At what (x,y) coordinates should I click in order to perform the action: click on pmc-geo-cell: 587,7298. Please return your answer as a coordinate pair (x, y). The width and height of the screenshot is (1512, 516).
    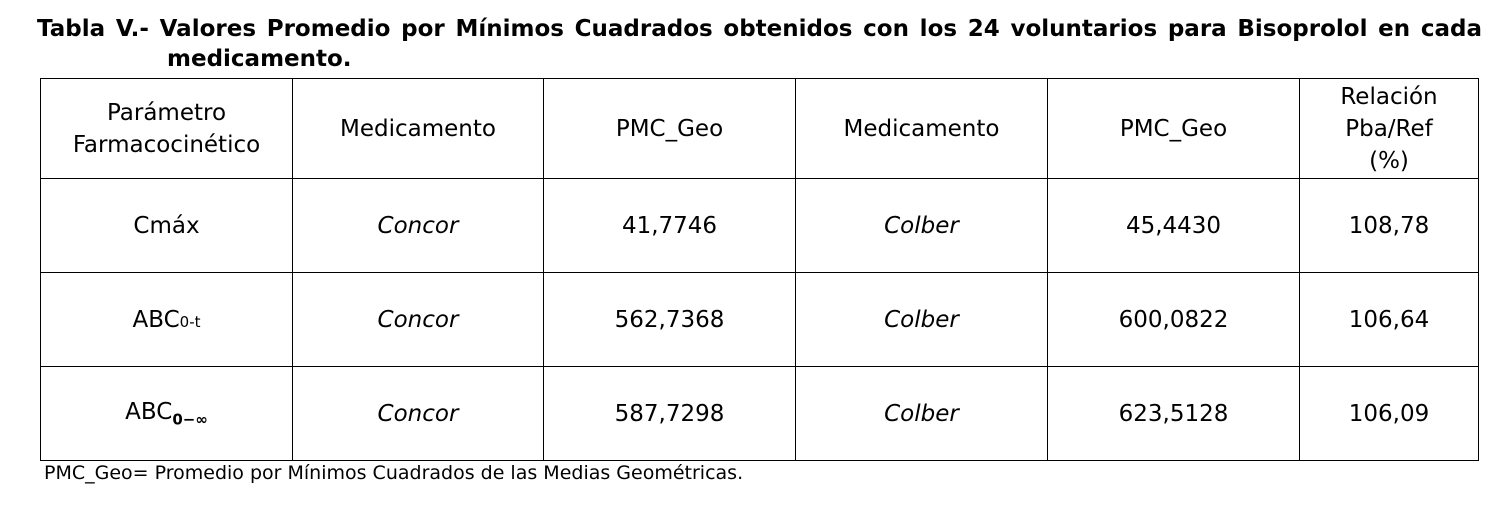
    Looking at the image, I should click on (669, 413).